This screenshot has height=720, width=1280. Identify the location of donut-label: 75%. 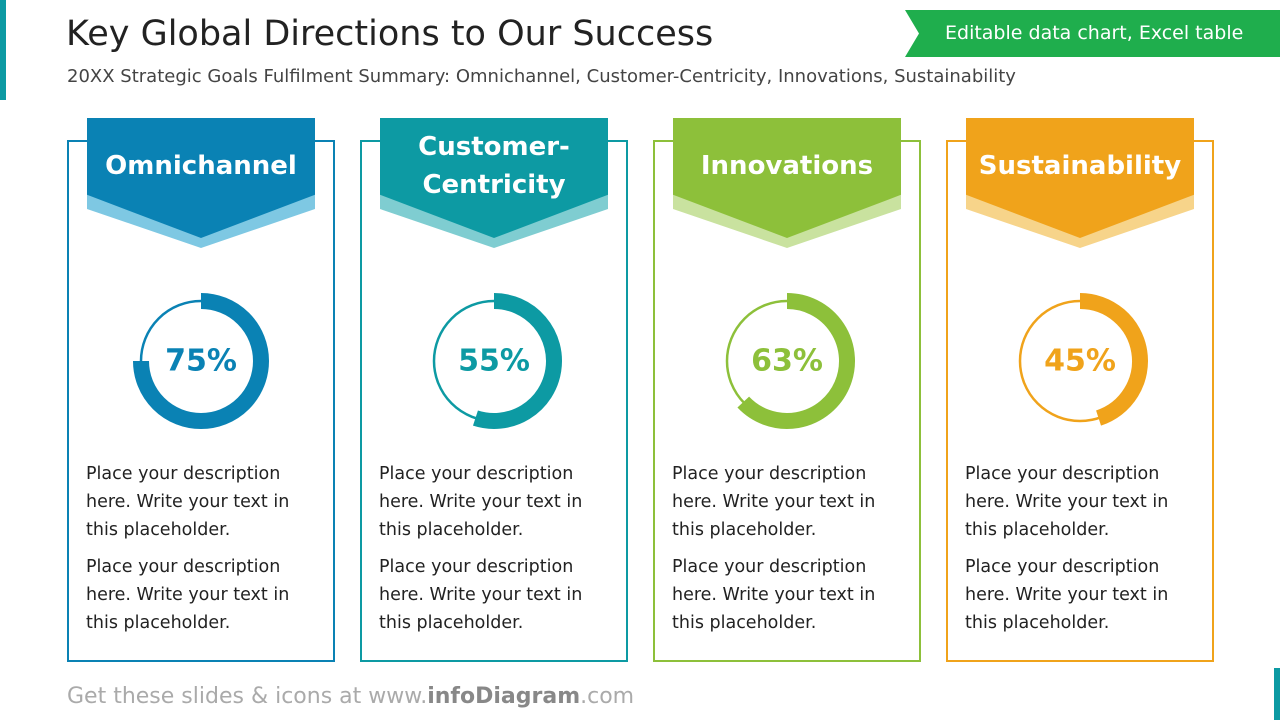
(201, 361).